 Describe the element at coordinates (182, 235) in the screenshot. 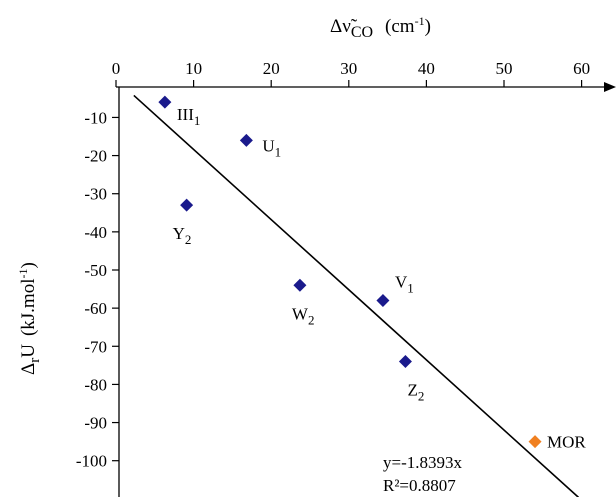

I see `point-label-y: Y2` at that location.